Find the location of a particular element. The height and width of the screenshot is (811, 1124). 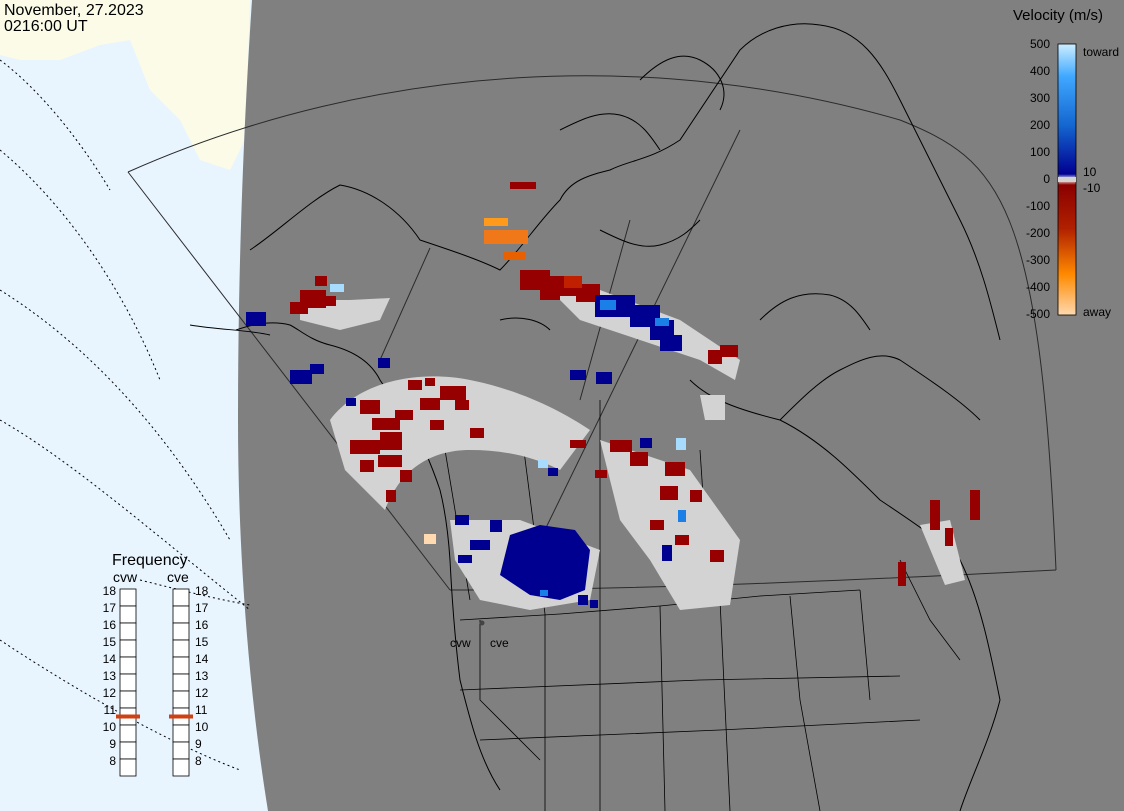

frequency-title: Frequency is located at coordinates (150, 560).